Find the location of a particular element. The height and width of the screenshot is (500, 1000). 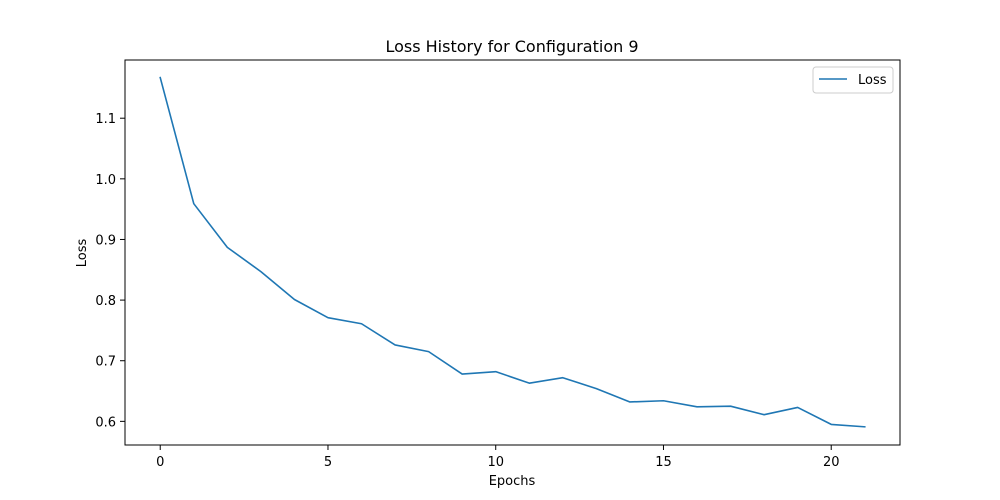

y-tick-label: 0.8 is located at coordinates (105, 301).